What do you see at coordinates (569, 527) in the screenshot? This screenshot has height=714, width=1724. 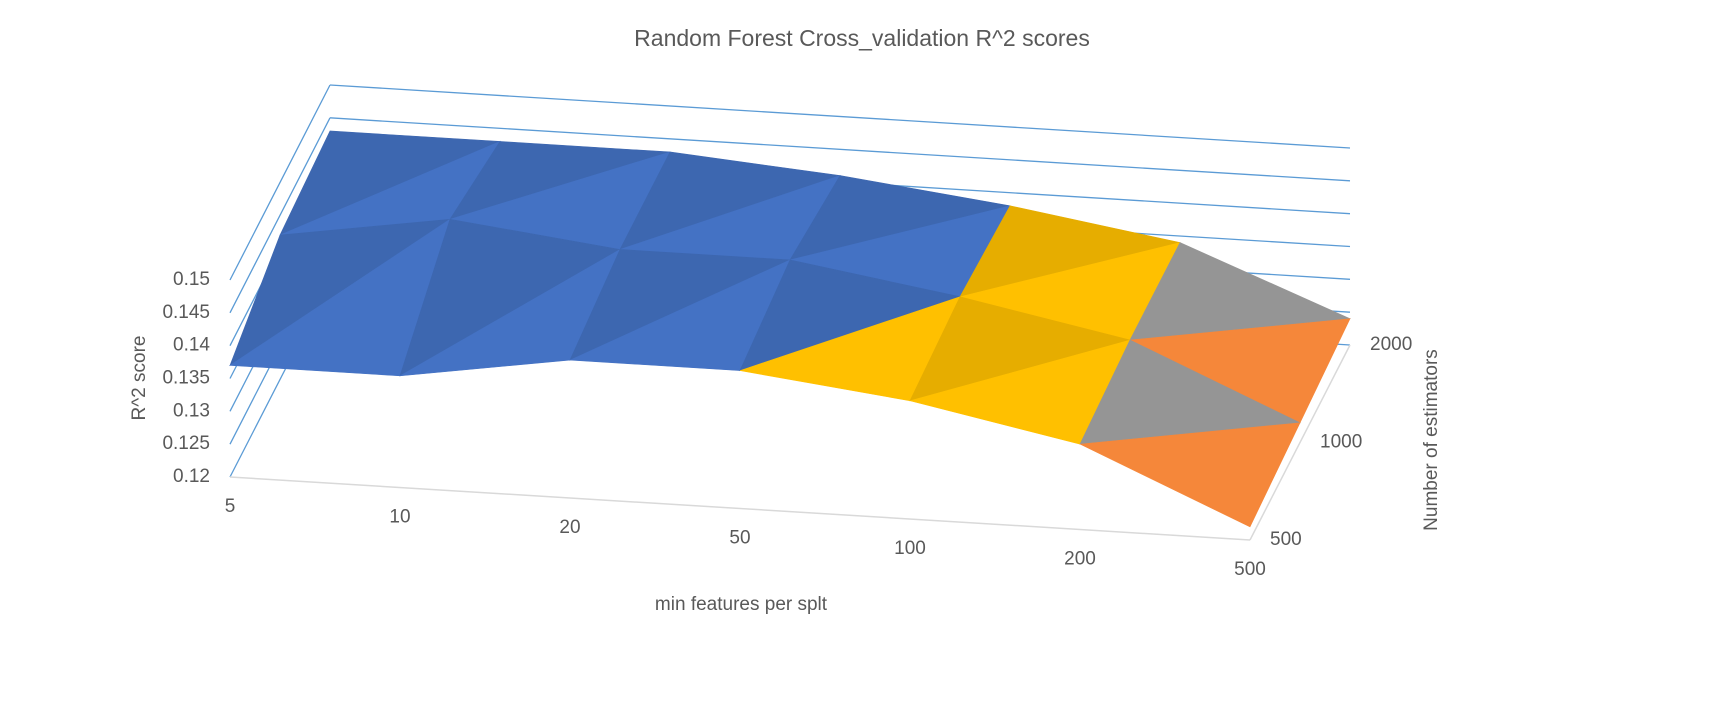 I see `x-tick-label: 20` at bounding box center [569, 527].